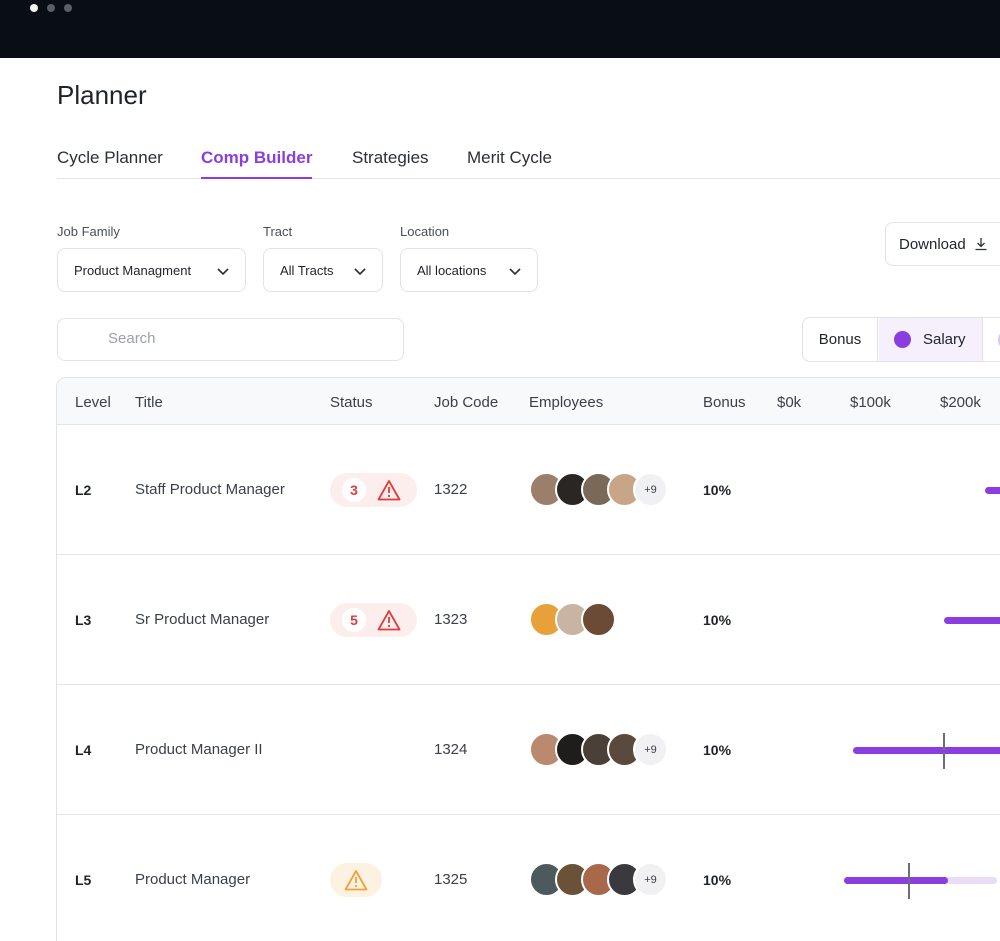 This screenshot has width=1000, height=941. Describe the element at coordinates (566, 402) in the screenshot. I see `header-employees: Employees` at that location.